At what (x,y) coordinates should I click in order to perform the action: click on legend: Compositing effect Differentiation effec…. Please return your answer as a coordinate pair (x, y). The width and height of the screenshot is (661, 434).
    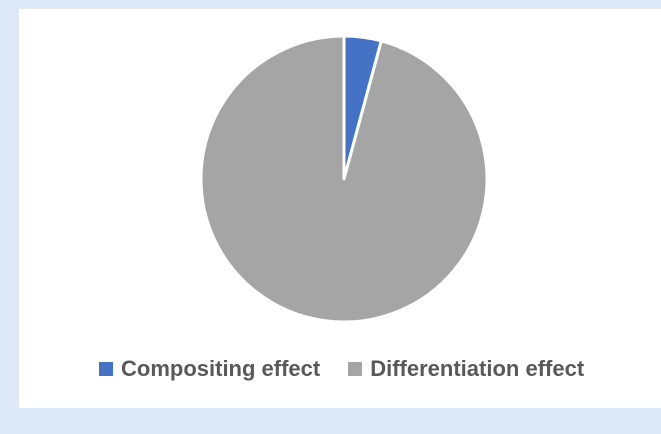
    Looking at the image, I should click on (379, 369).